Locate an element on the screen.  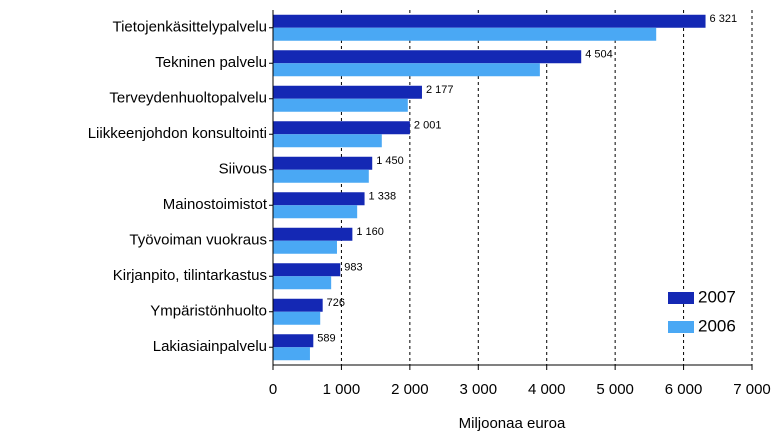
x-tick-label: 7 000 is located at coordinates (752, 389).